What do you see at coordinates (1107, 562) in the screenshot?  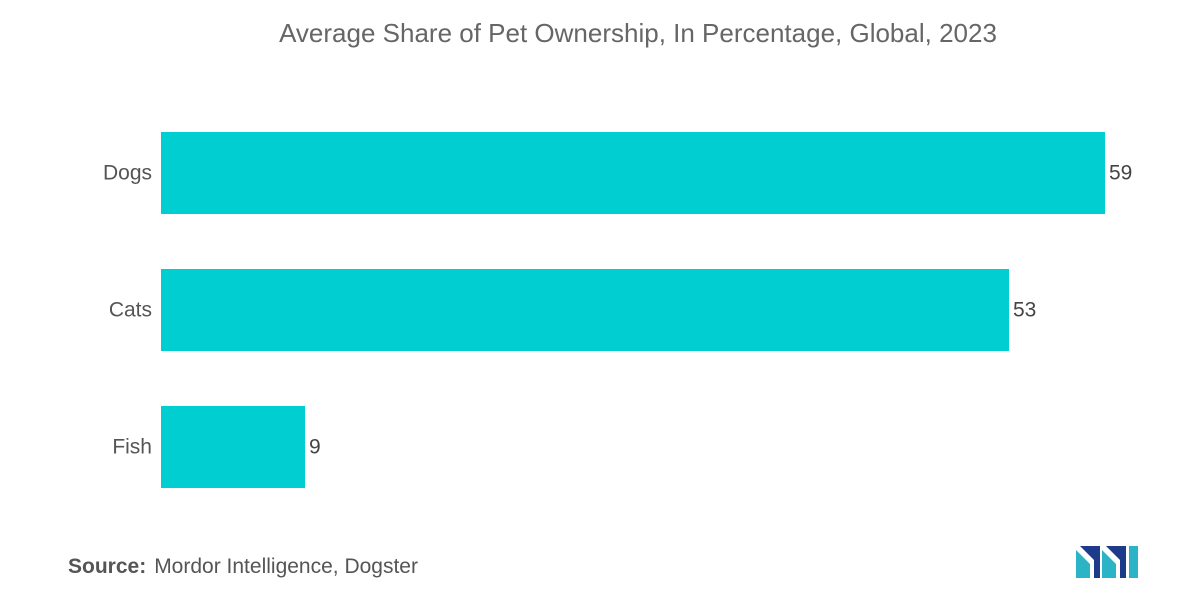 I see `mordor-intelligence-logo-icon` at bounding box center [1107, 562].